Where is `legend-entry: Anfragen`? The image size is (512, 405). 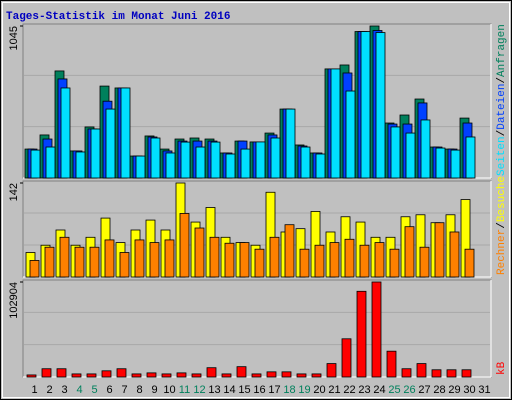
legend-entry: Anfragen is located at coordinates (502, 50).